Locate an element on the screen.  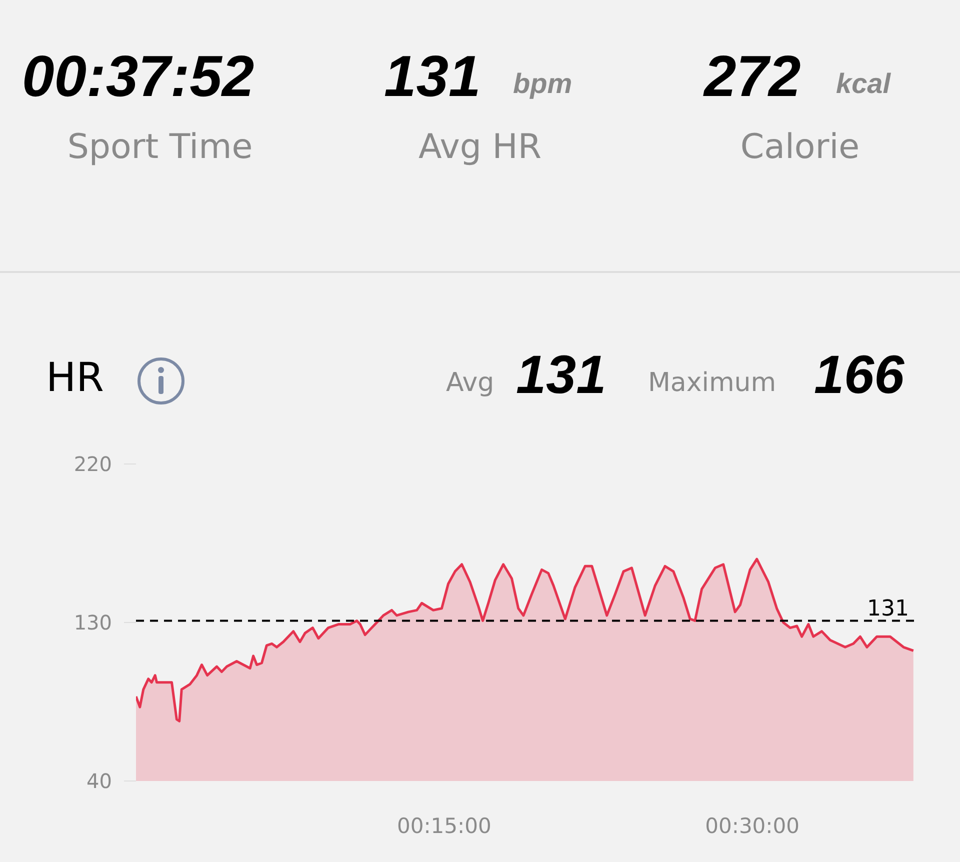
text: kcal is located at coordinates (863, 83).